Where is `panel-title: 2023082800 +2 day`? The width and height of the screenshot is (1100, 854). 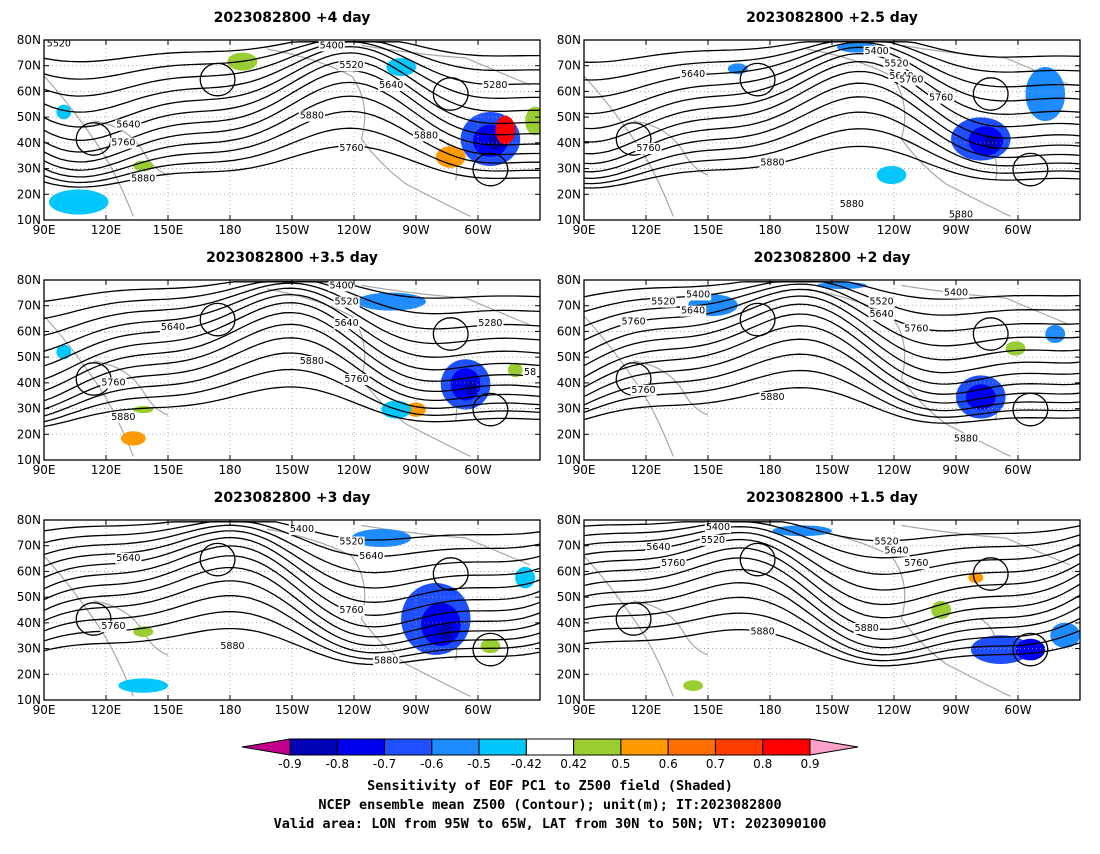 panel-title: 2023082800 +2 day is located at coordinates (832, 258).